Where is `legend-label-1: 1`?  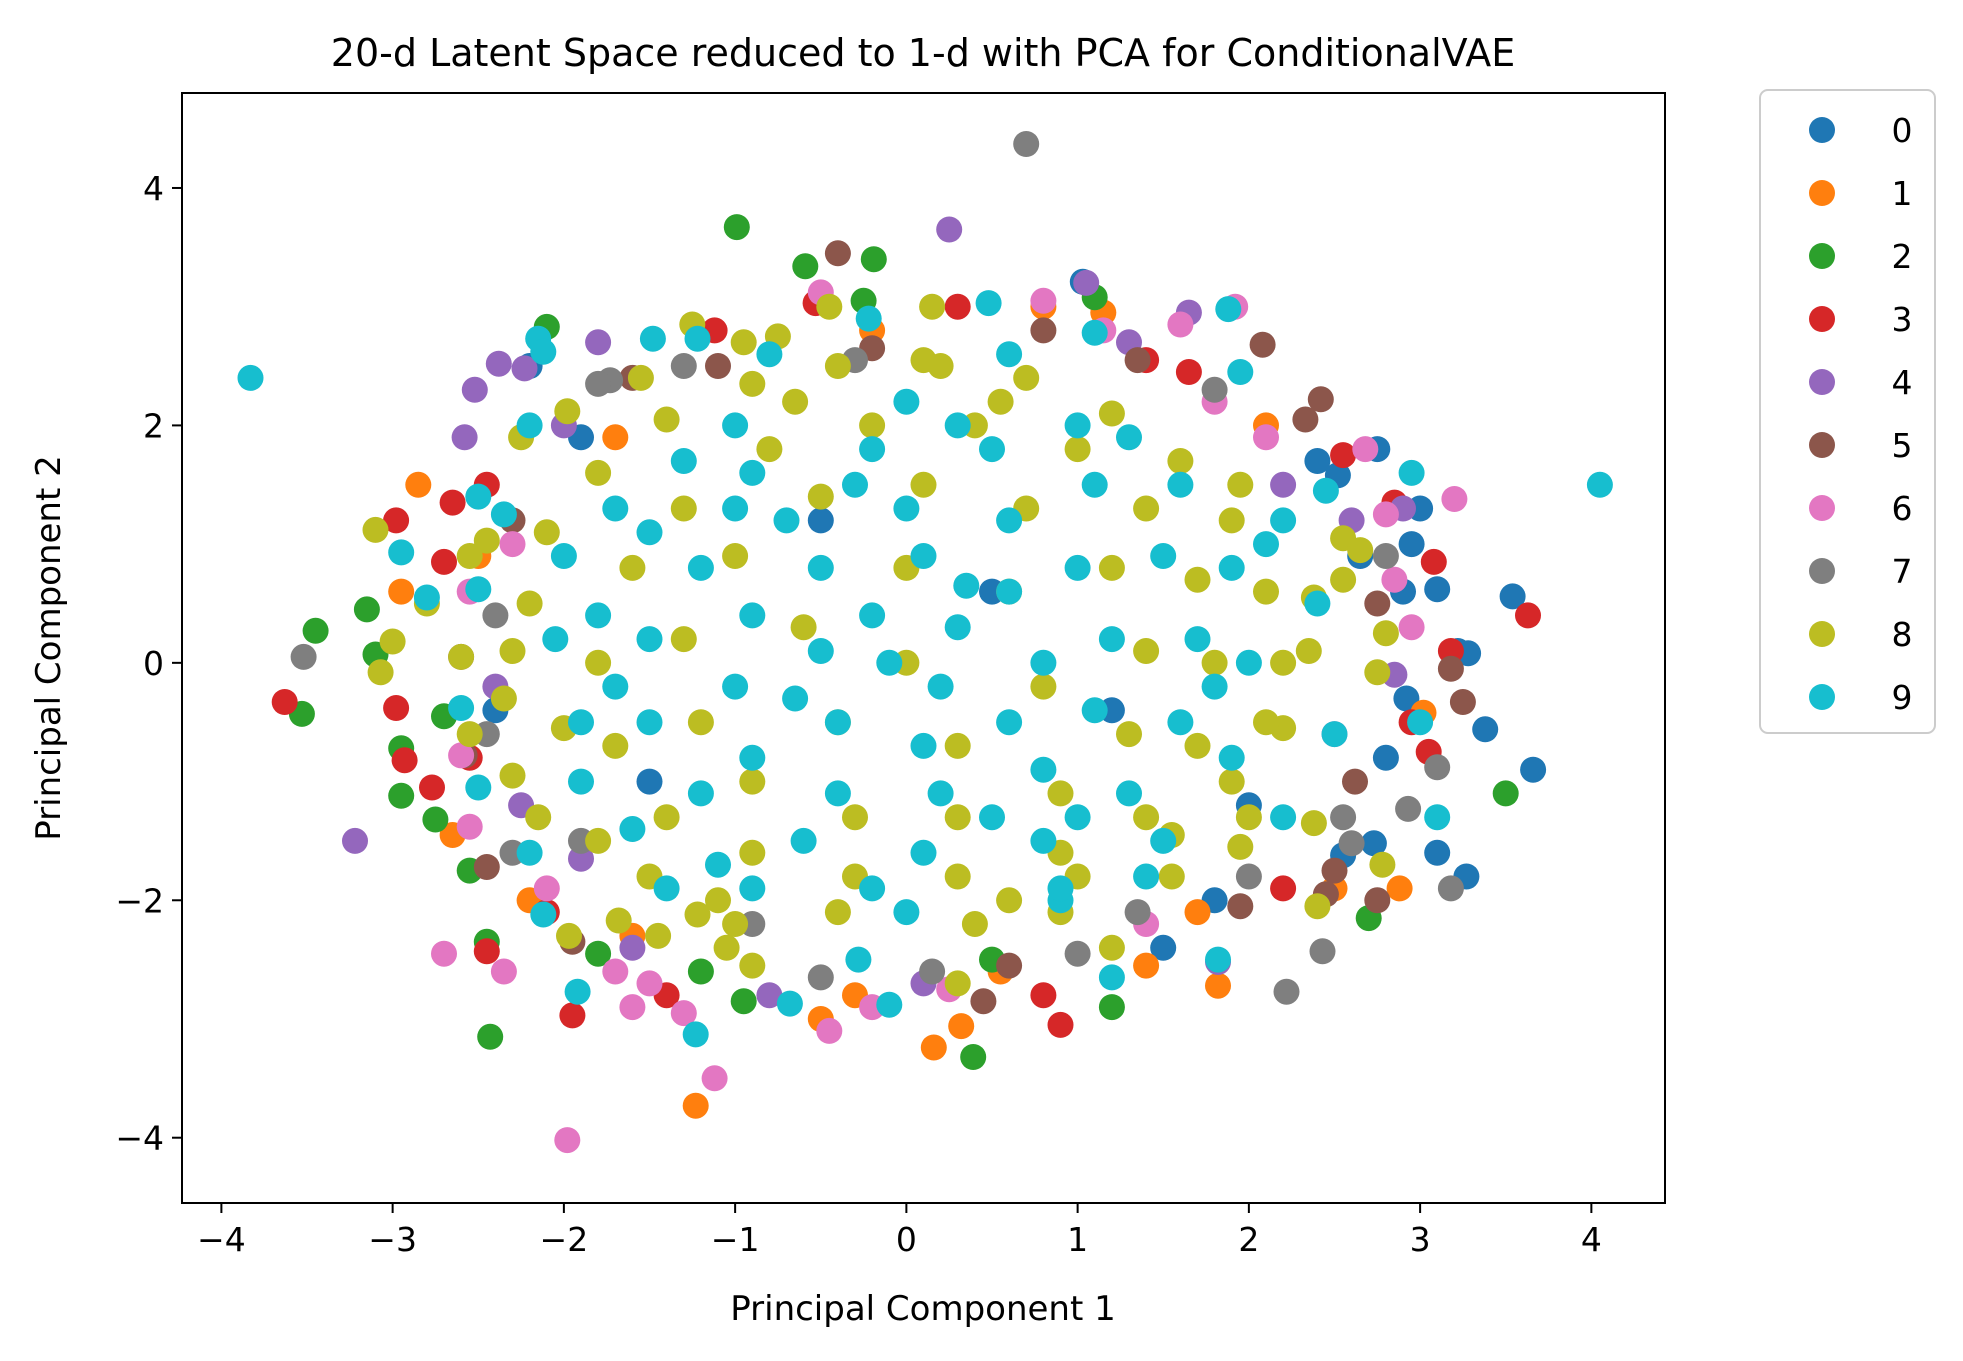
legend-label-1: 1 is located at coordinates (1902, 193).